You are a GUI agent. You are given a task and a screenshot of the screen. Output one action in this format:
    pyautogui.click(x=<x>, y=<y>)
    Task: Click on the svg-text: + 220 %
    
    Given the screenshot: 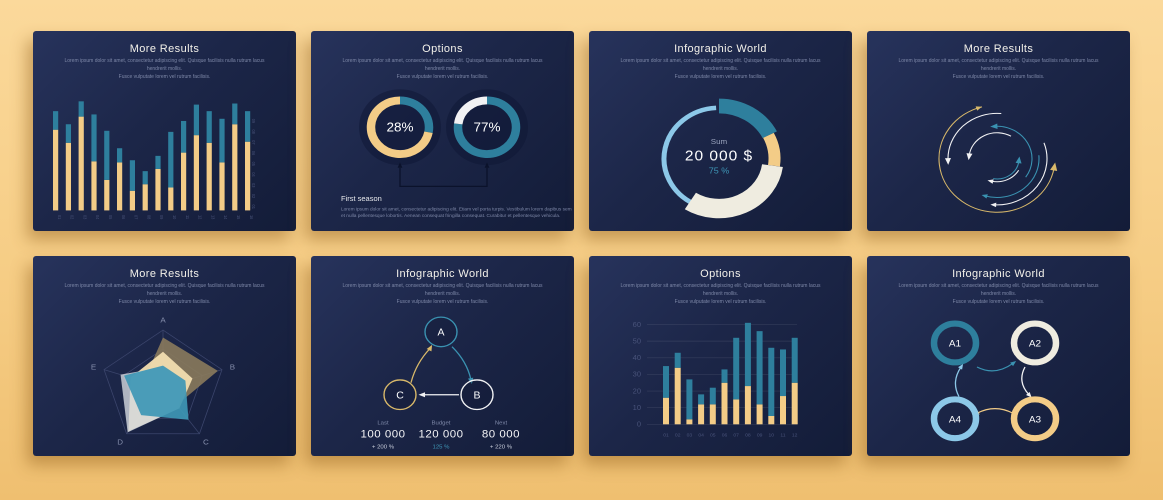 What is the action you would take?
    pyautogui.click(x=501, y=448)
    